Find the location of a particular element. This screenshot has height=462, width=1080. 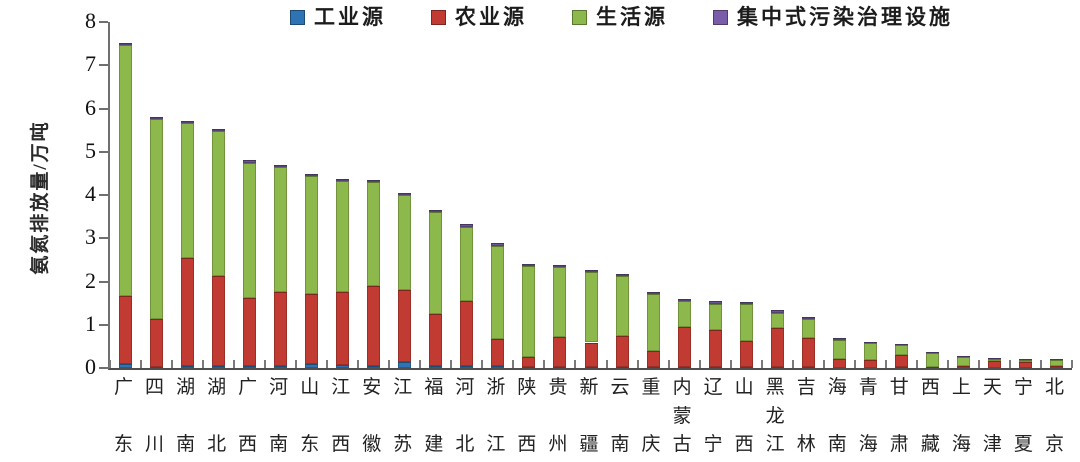

x-axis-label-广西: 广西 is located at coordinates (248, 416).